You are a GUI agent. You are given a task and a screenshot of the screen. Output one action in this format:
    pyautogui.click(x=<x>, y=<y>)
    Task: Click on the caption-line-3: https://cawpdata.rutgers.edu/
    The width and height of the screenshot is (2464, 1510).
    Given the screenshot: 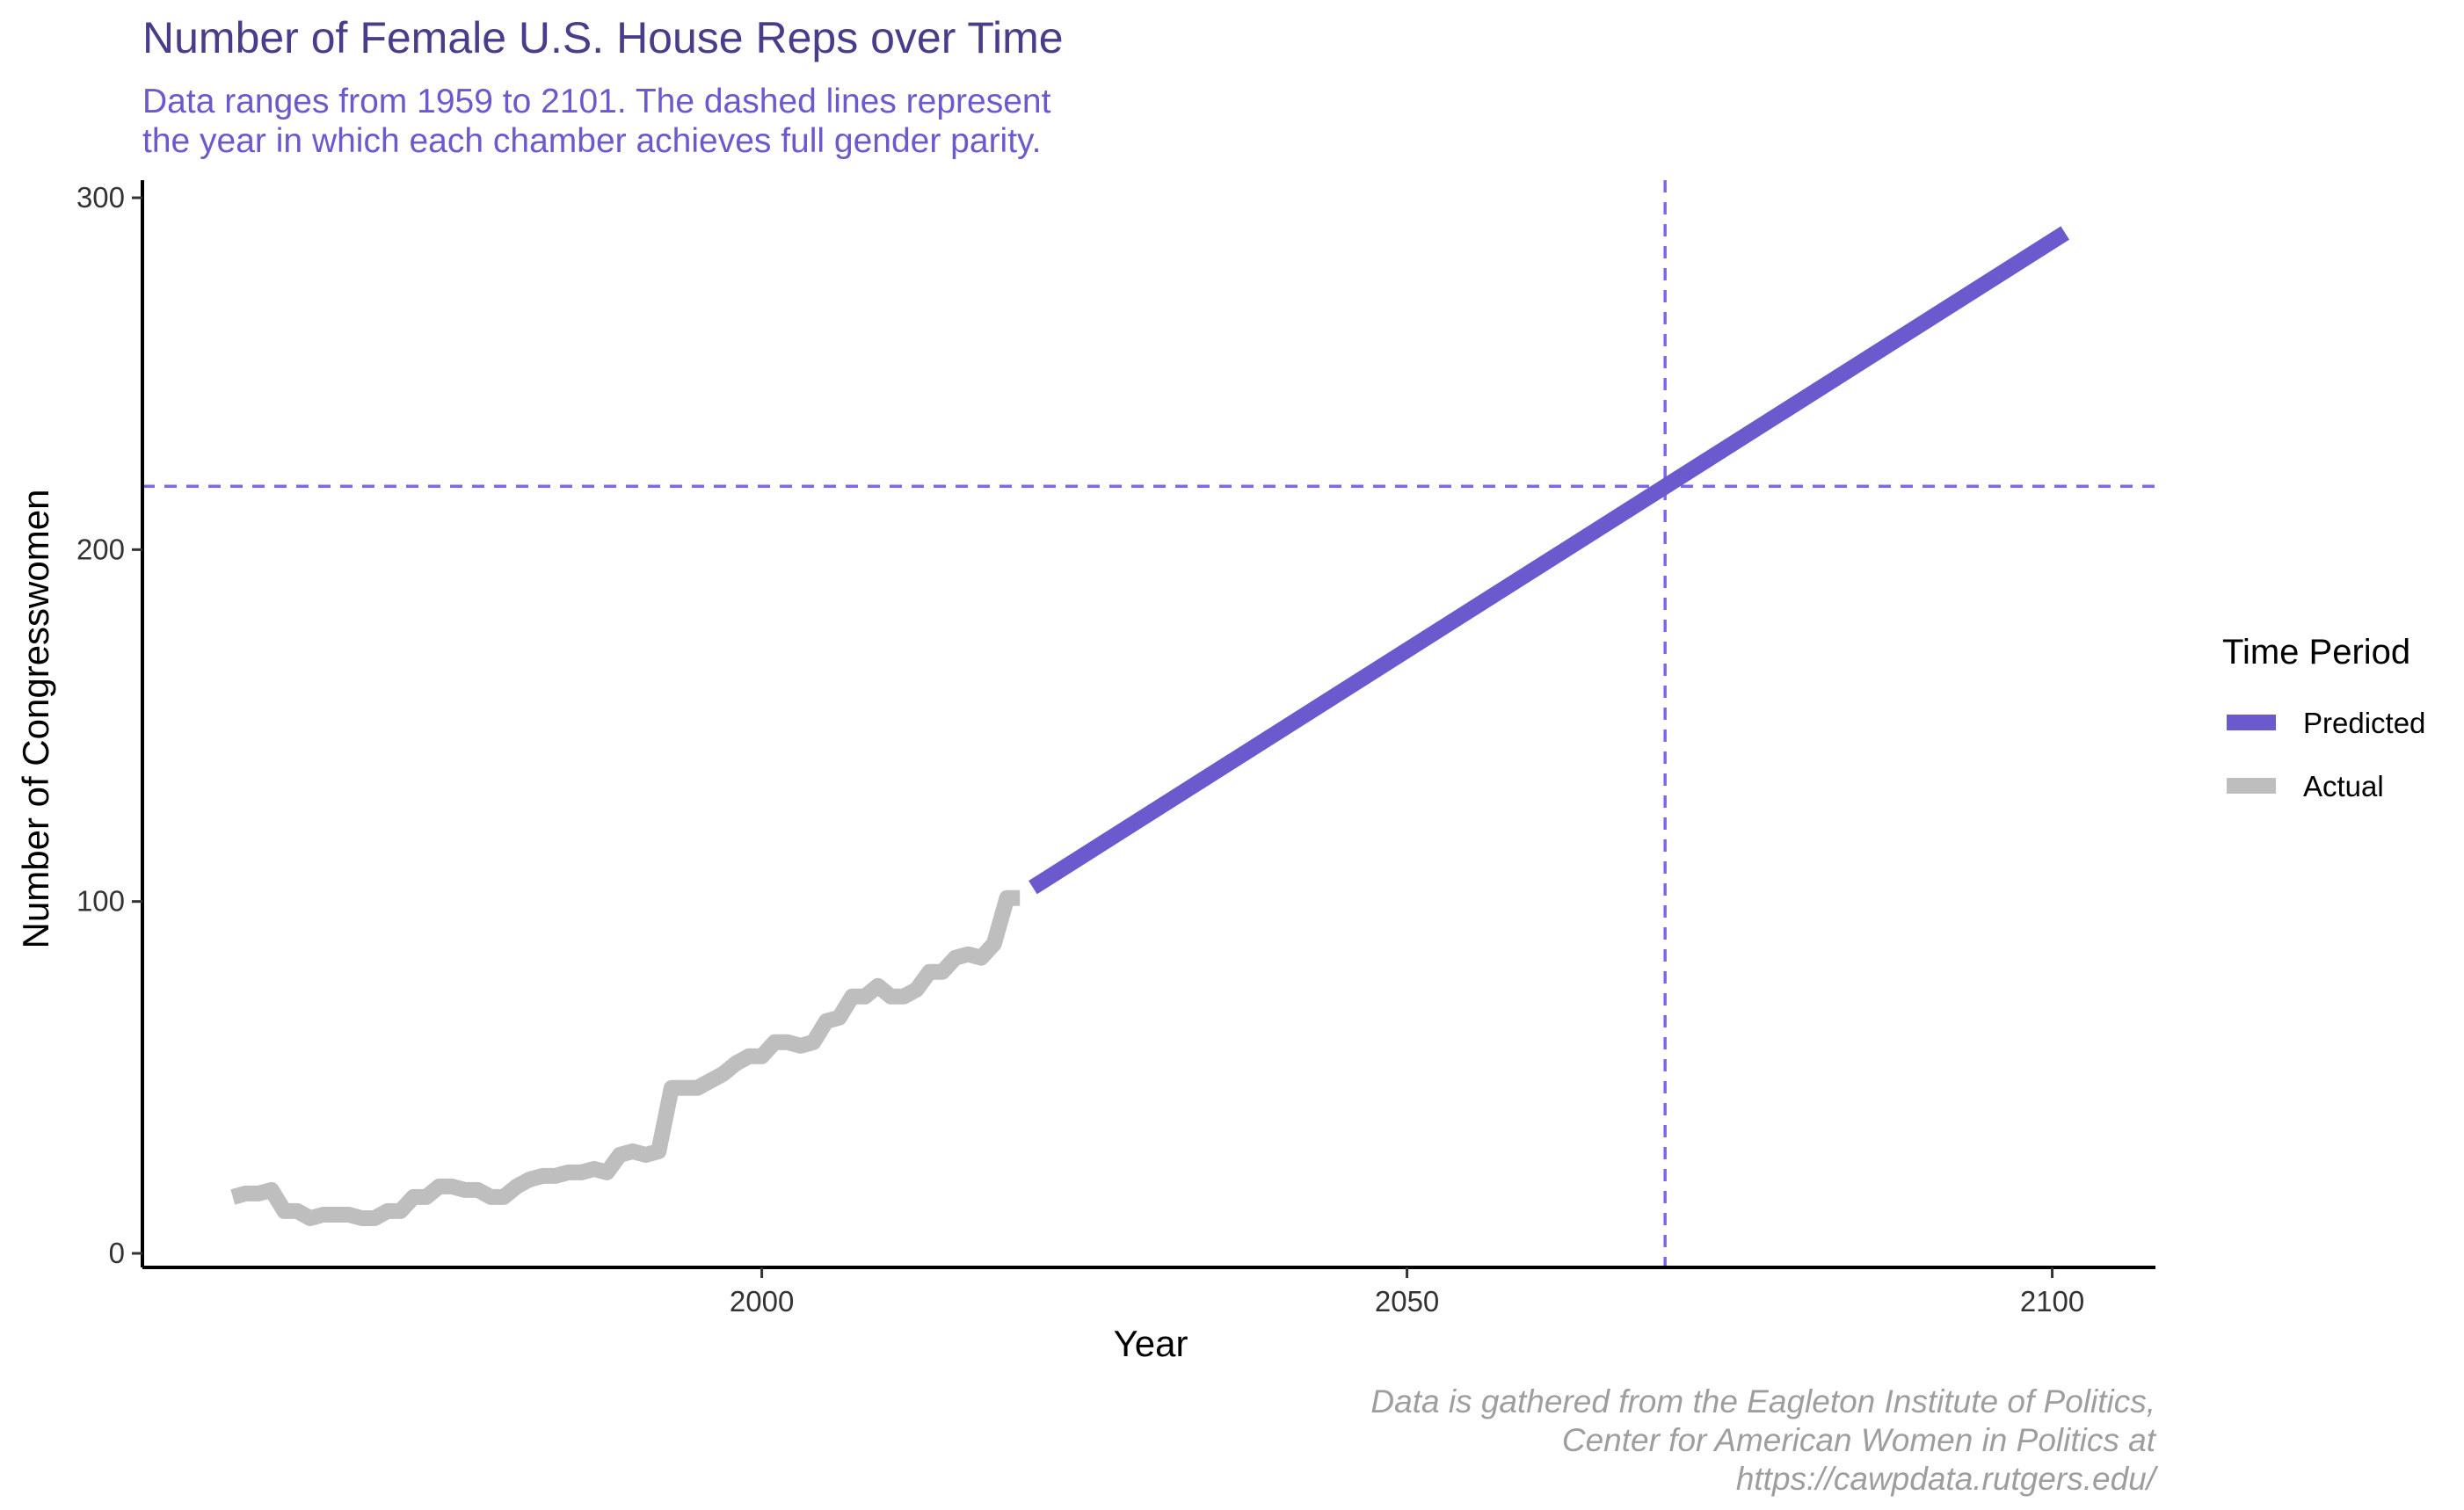 What is the action you would take?
    pyautogui.click(x=1947, y=1479)
    